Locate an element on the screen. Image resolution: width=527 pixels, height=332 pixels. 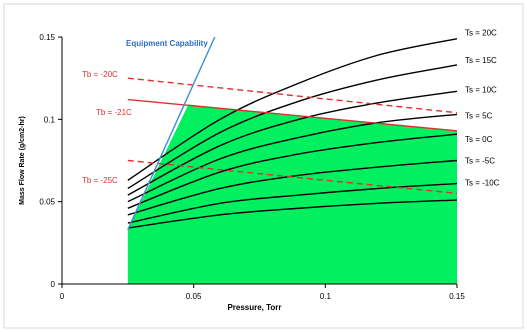
y-tick-label-2: 0.1 is located at coordinates (50, 119).